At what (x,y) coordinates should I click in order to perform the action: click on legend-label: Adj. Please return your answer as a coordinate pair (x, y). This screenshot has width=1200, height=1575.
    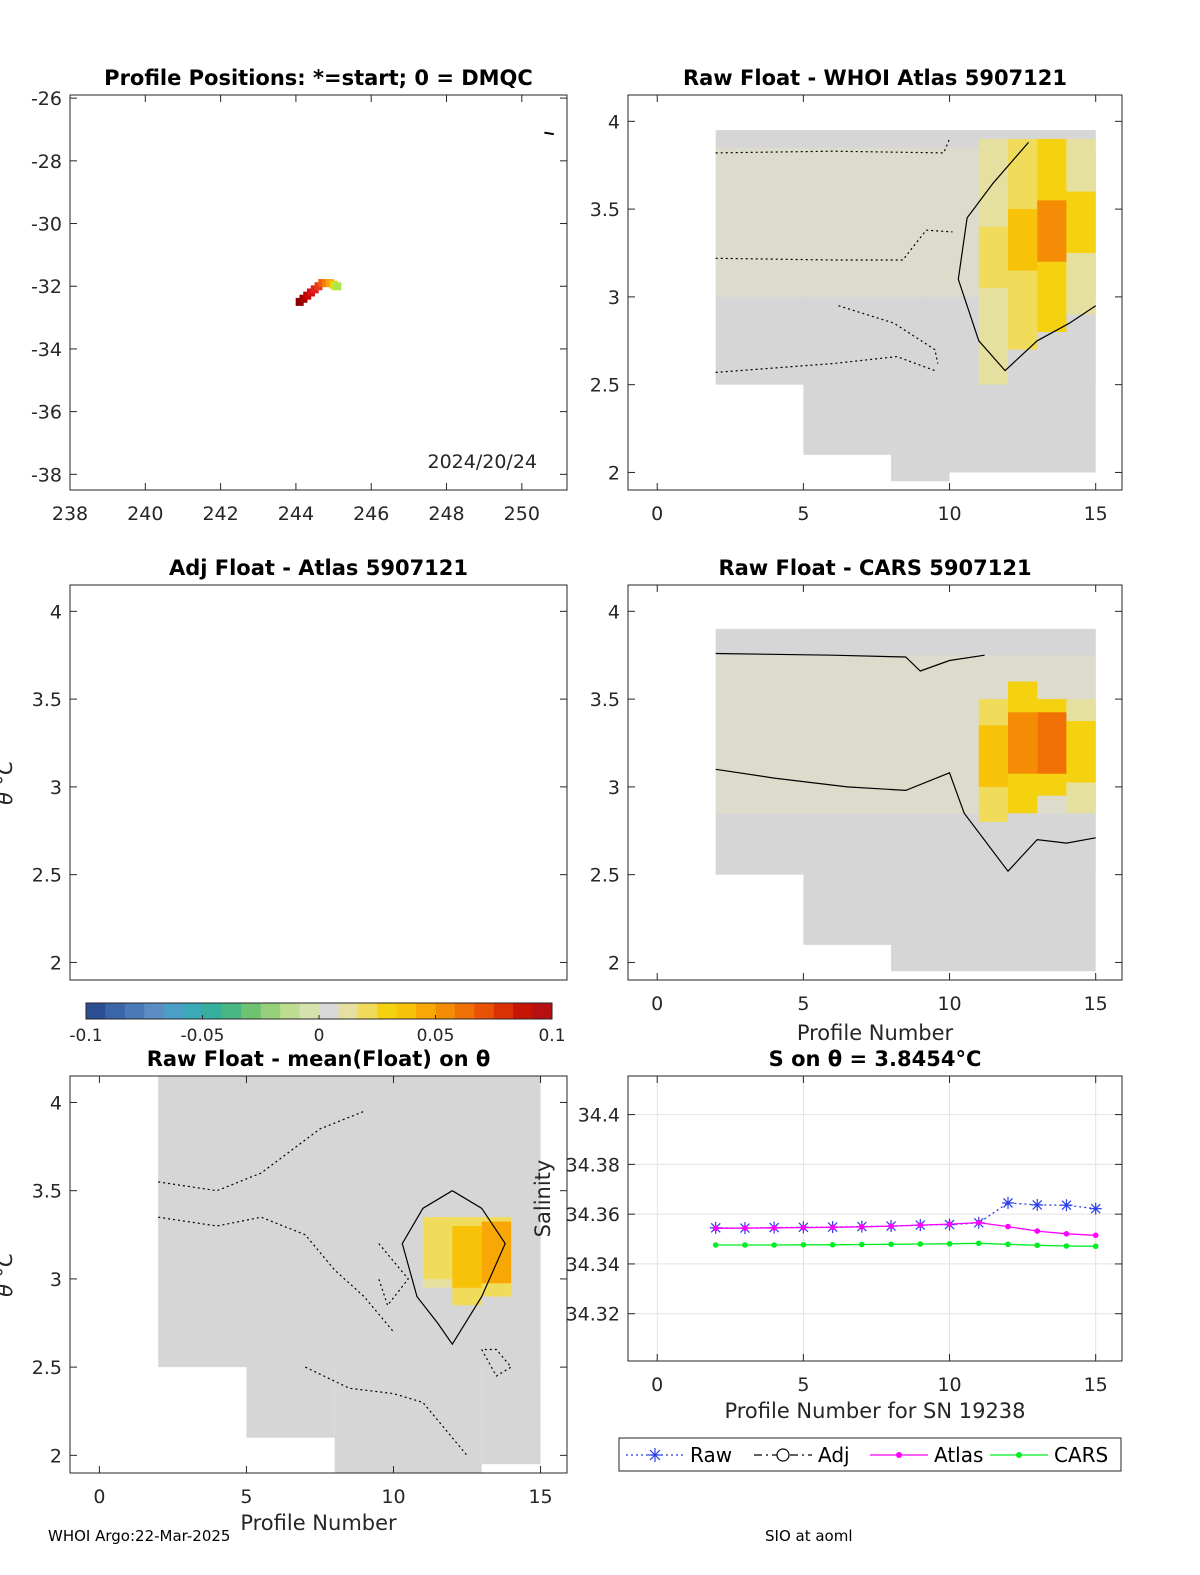
    Looking at the image, I should click on (834, 1455).